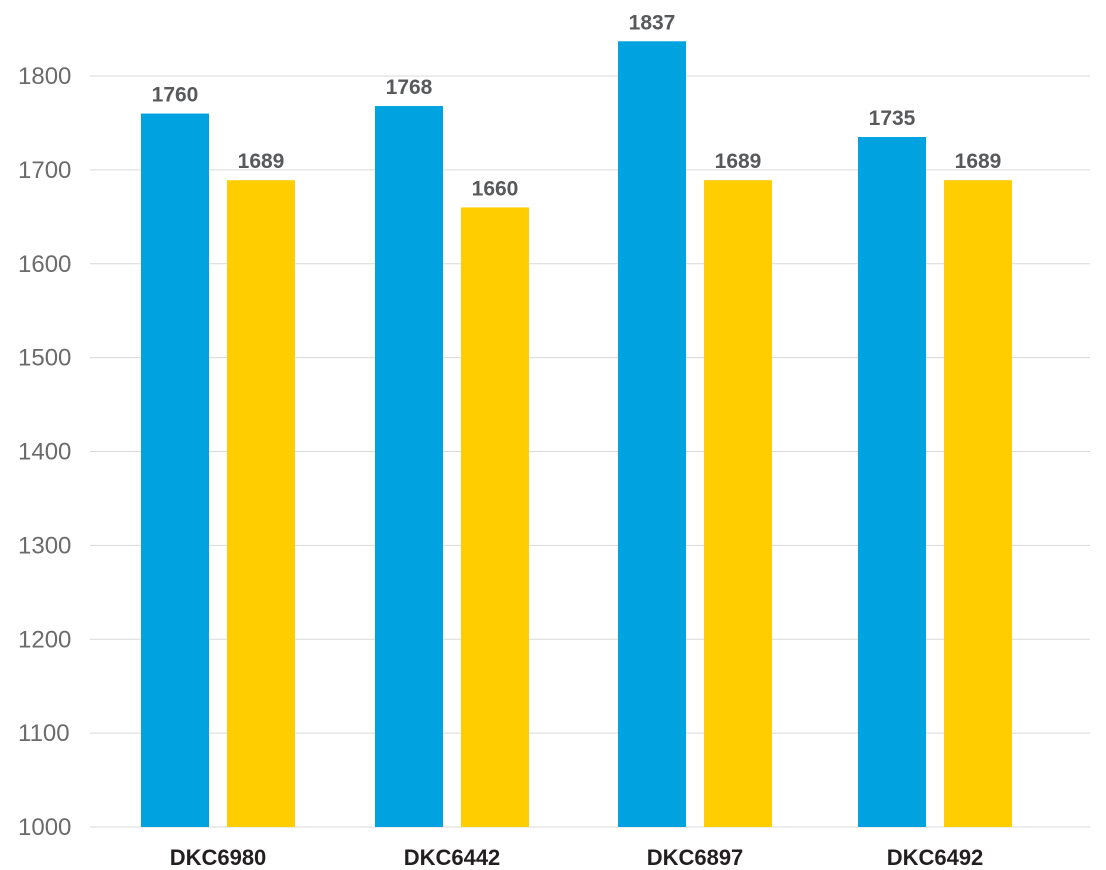  Describe the element at coordinates (495, 188) in the screenshot. I see `data-label: 1660` at that location.